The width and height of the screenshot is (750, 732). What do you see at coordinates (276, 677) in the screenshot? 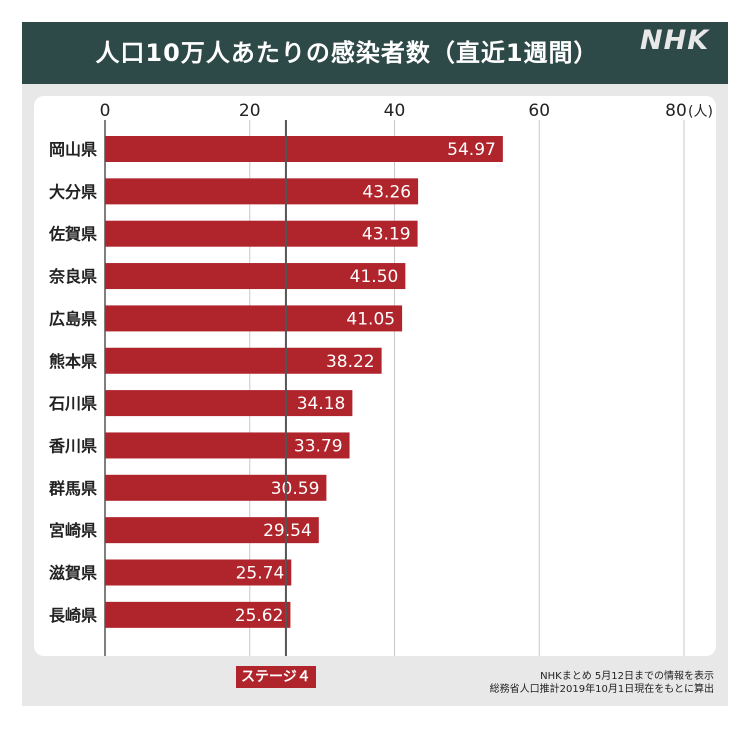
I see `stage-4-label: ステージ４` at bounding box center [276, 677].